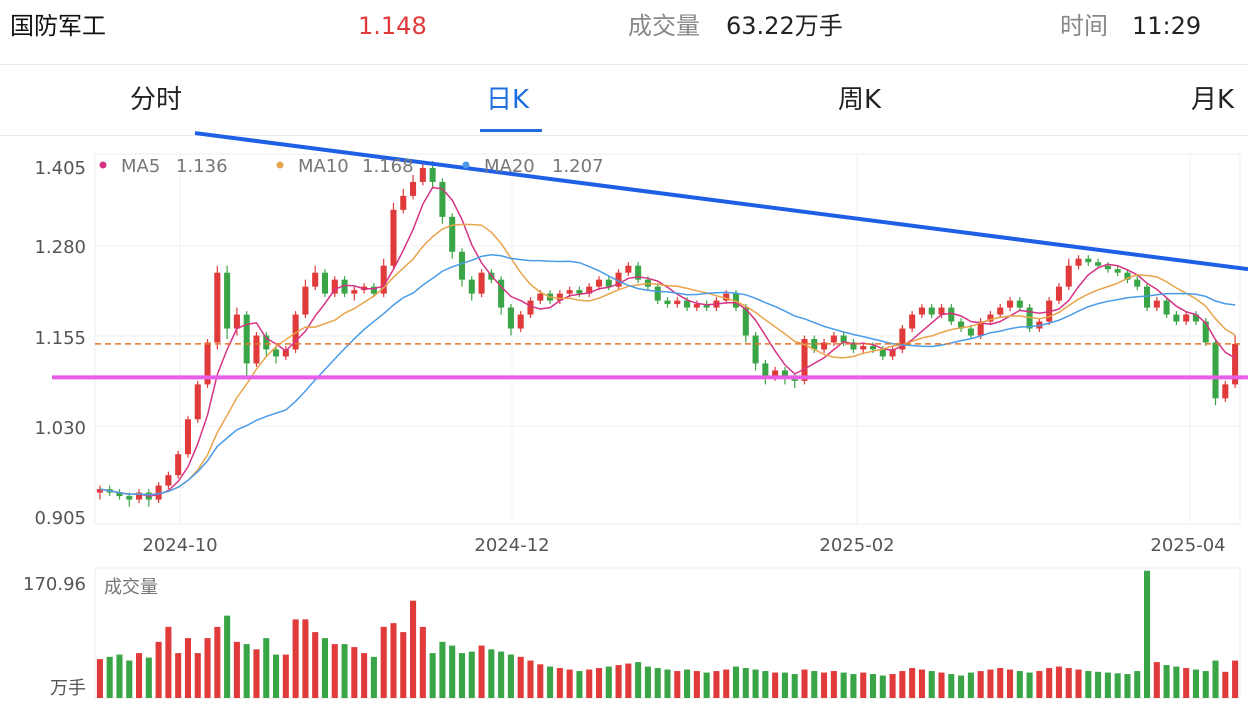  What do you see at coordinates (60, 518) in the screenshot?
I see `y-tick-label: 0.905` at bounding box center [60, 518].